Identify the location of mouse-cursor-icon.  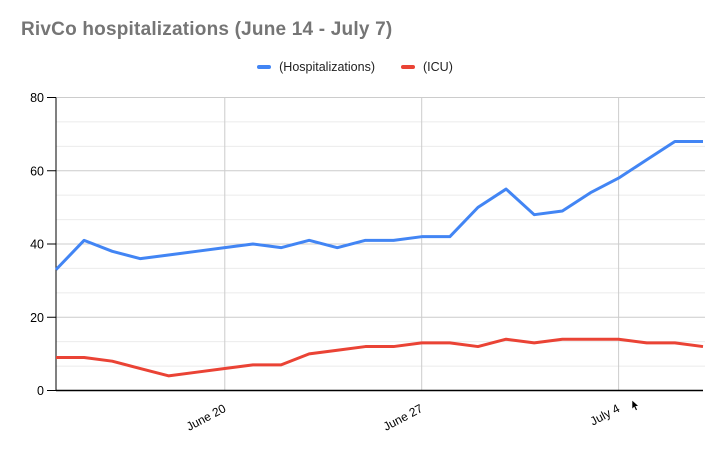
(635, 405).